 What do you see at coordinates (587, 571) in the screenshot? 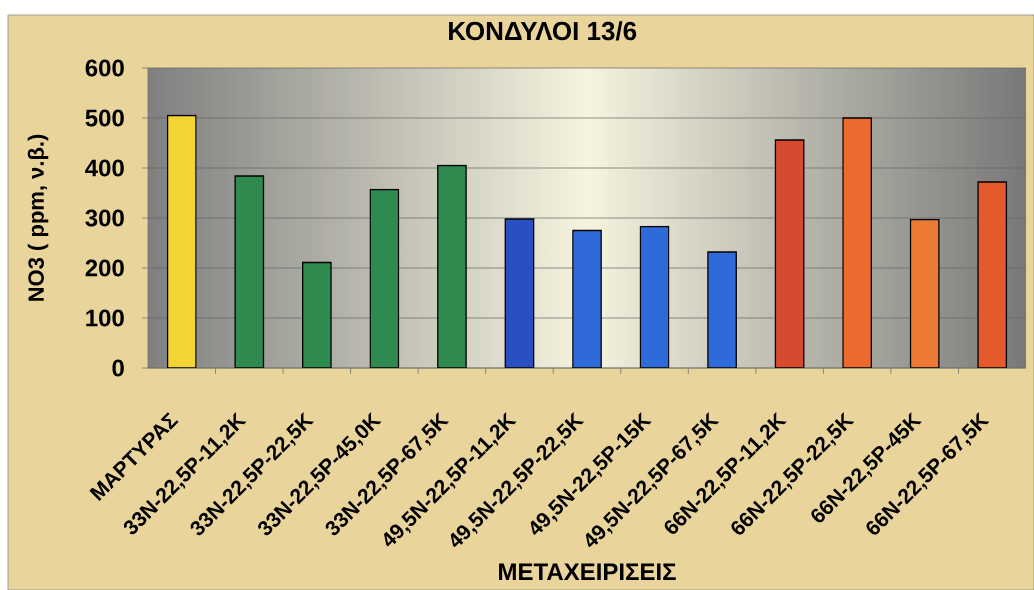
I see `x-axis-title: ΜΕΤΑΧΕΙΡΙΣΕΙΣ` at bounding box center [587, 571].